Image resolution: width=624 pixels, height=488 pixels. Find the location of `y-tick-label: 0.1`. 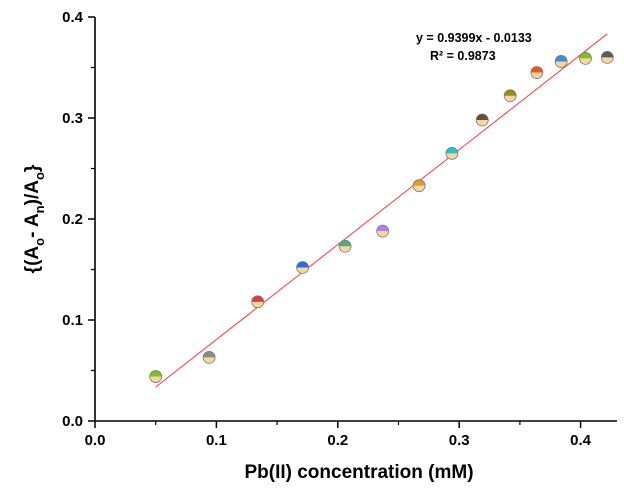

y-tick-label: 0.1 is located at coordinates (72, 320).